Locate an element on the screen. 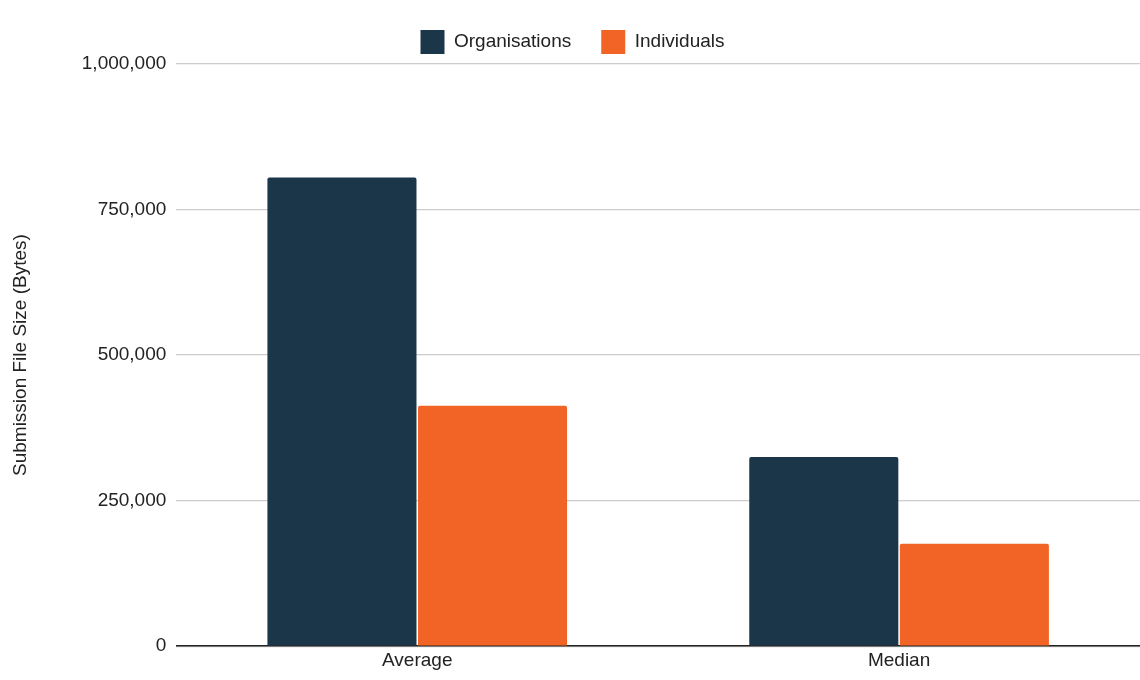 The image size is (1140, 680). y-axis-title: Submission File Size (Bytes) is located at coordinates (19, 355).